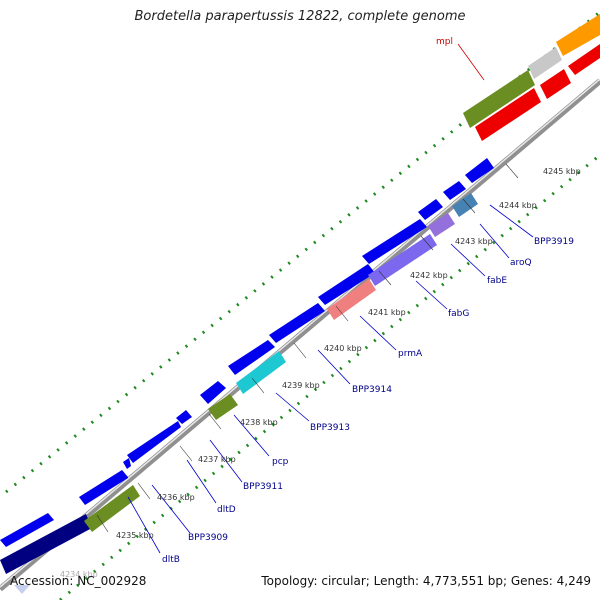  I want to click on accession-text: Accession: NC_002928, so click(78, 581).